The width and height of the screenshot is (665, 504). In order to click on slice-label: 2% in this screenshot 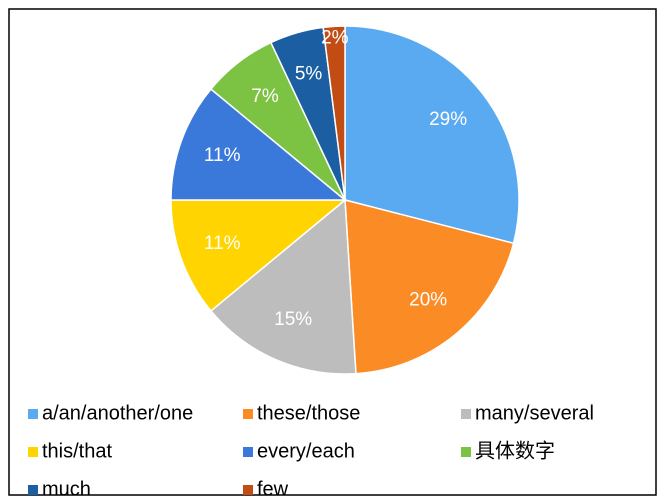, I will do `click(335, 38)`.